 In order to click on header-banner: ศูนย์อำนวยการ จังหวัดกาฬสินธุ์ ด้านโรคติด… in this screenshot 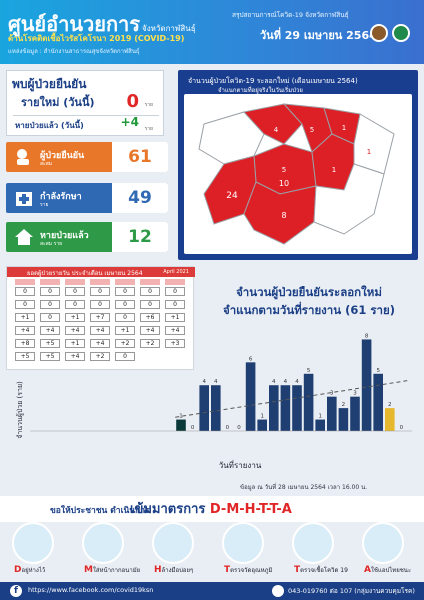, I will do `click(212, 32)`.